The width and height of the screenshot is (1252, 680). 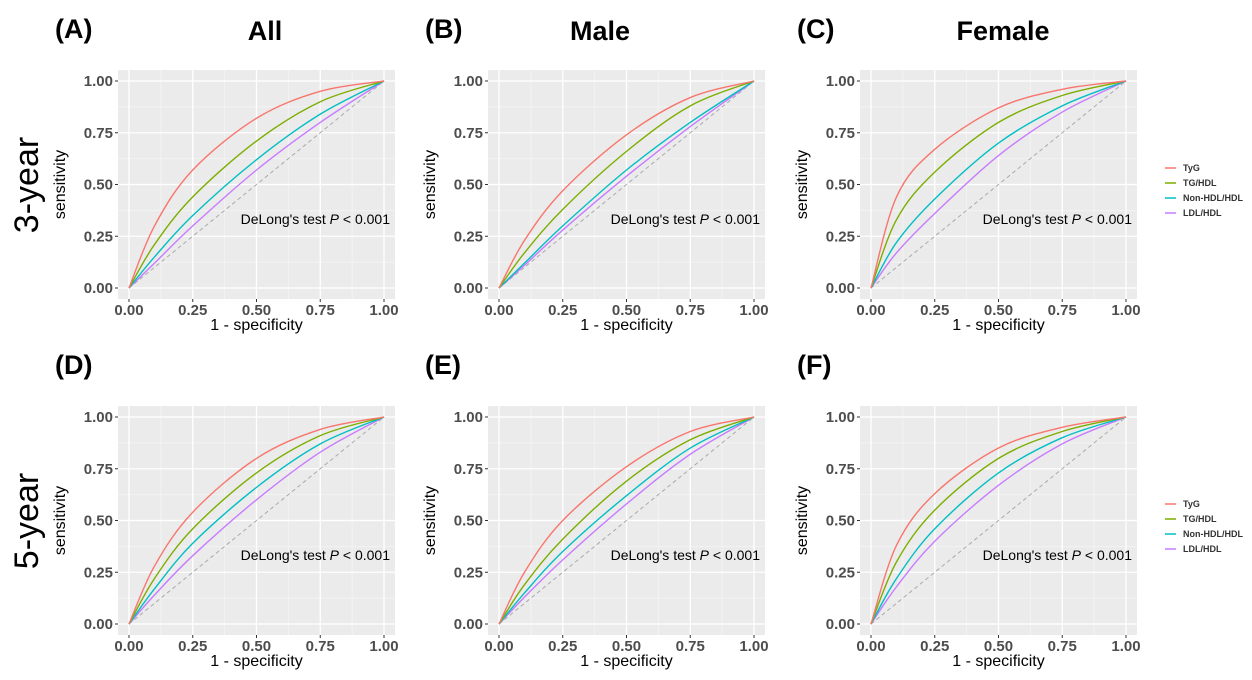 I want to click on column-title: Male, so click(x=600, y=31).